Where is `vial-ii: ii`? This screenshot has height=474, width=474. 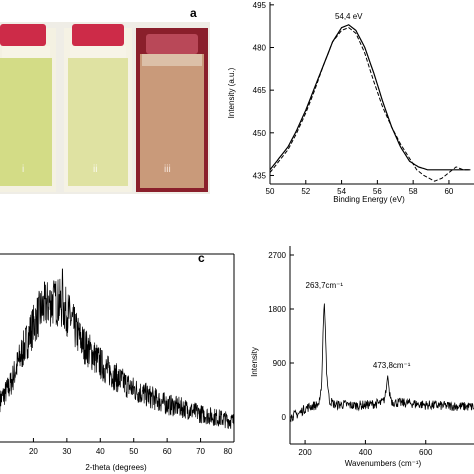
vial-ii: ii is located at coordinates (98, 108).